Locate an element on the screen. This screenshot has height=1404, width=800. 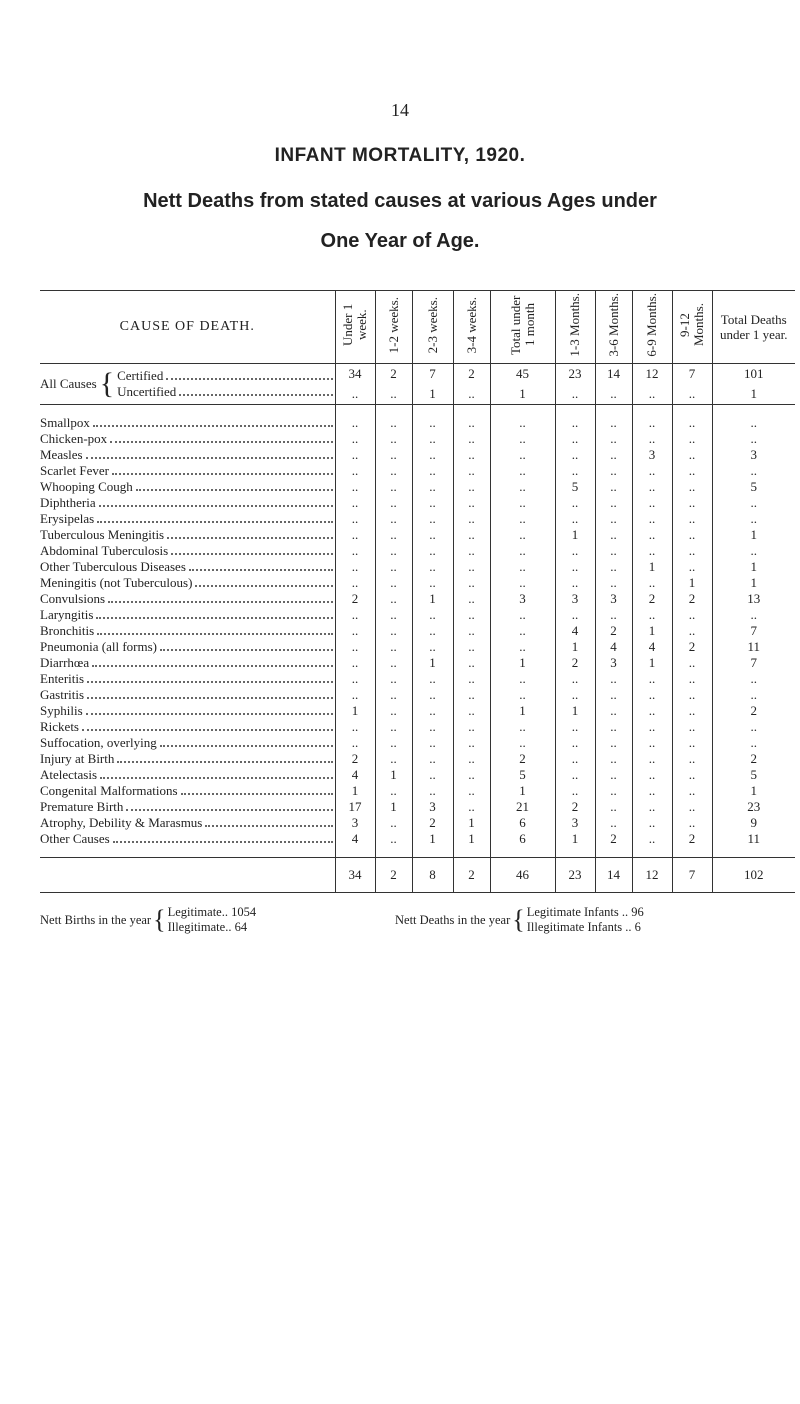
cause-row: Other Causes 4.. 1 1 6 1 2.. 2 11 is located at coordinates (417, 839).